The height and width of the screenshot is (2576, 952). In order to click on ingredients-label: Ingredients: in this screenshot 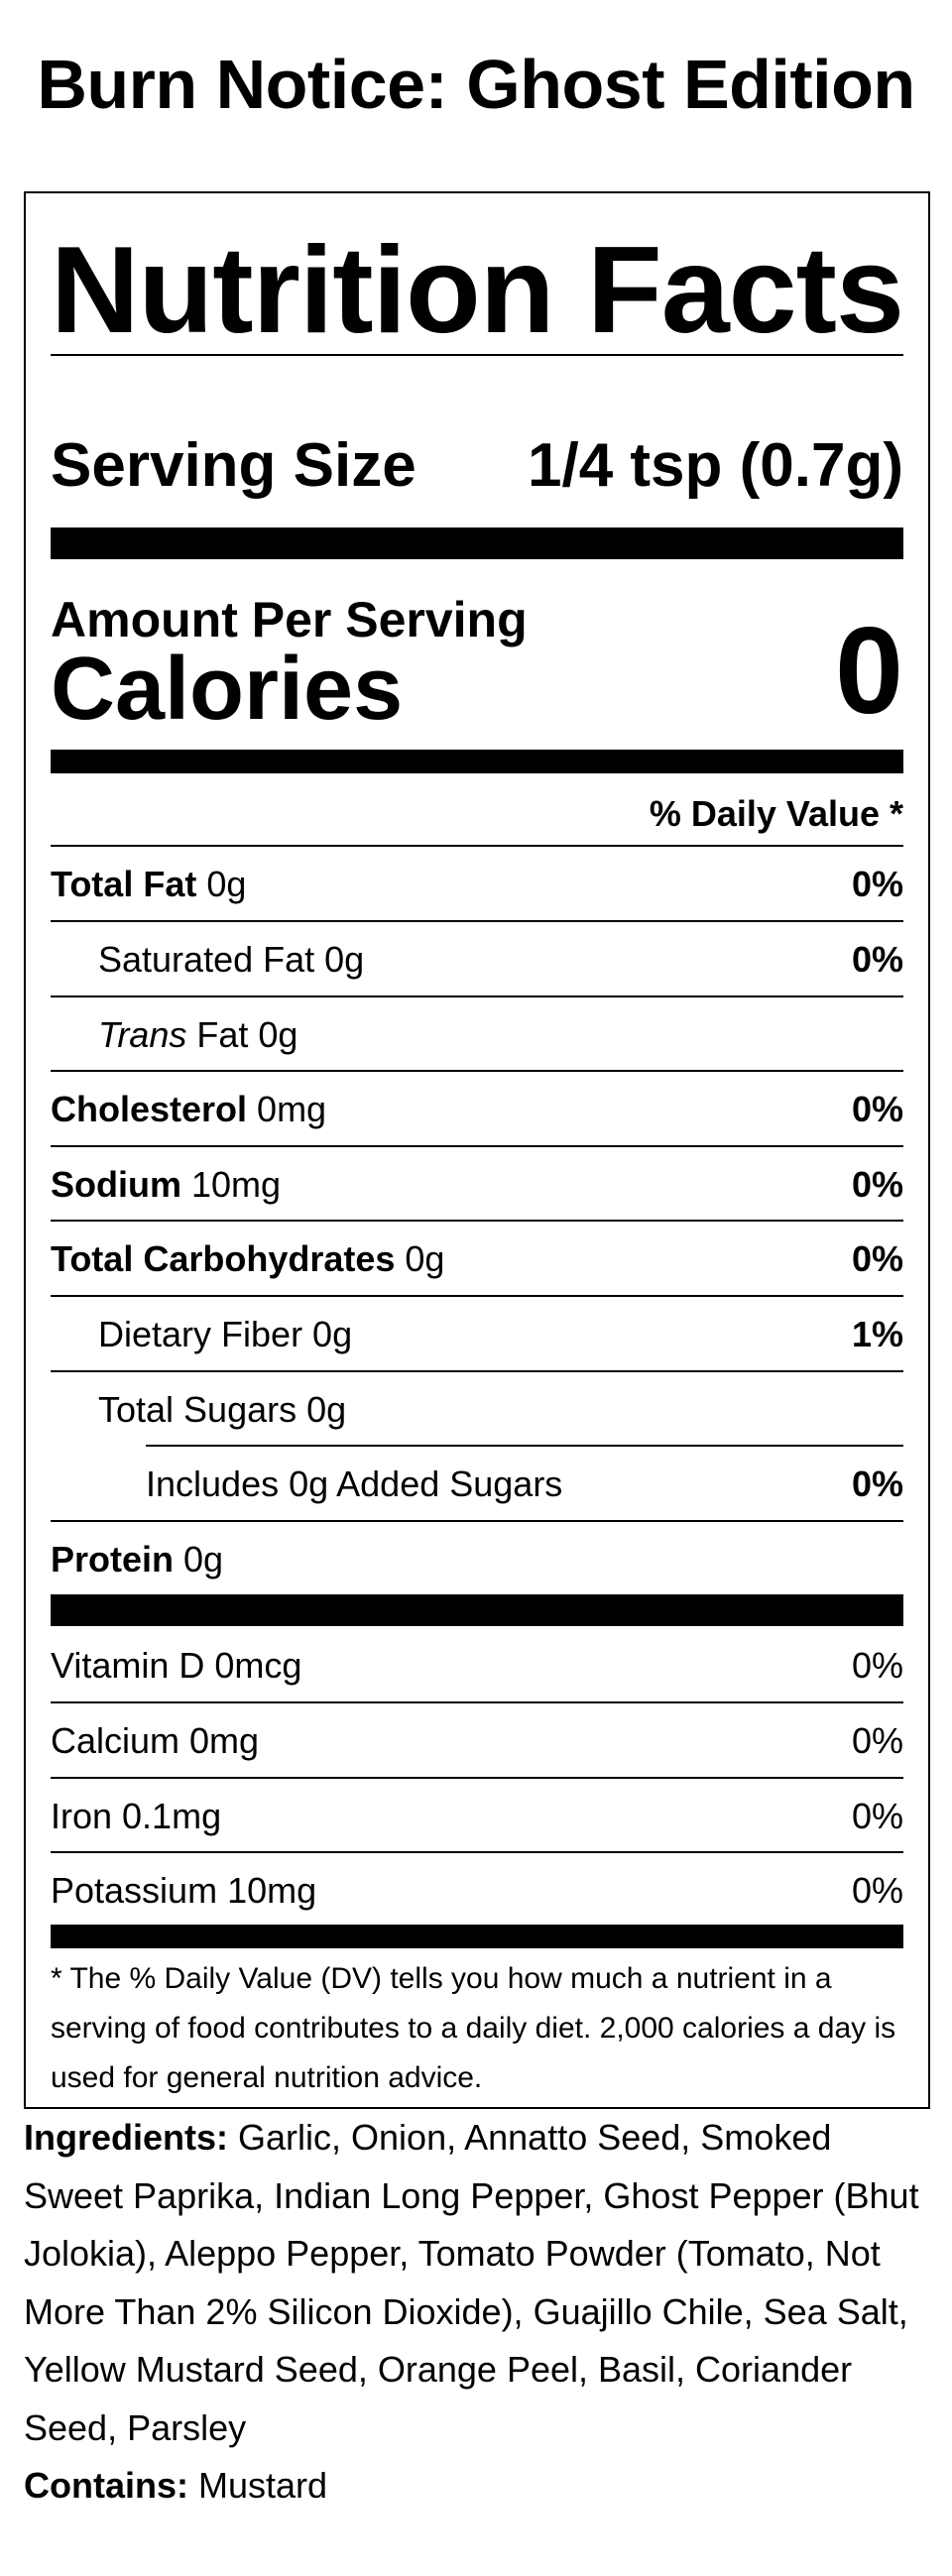, I will do `click(126, 2138)`.